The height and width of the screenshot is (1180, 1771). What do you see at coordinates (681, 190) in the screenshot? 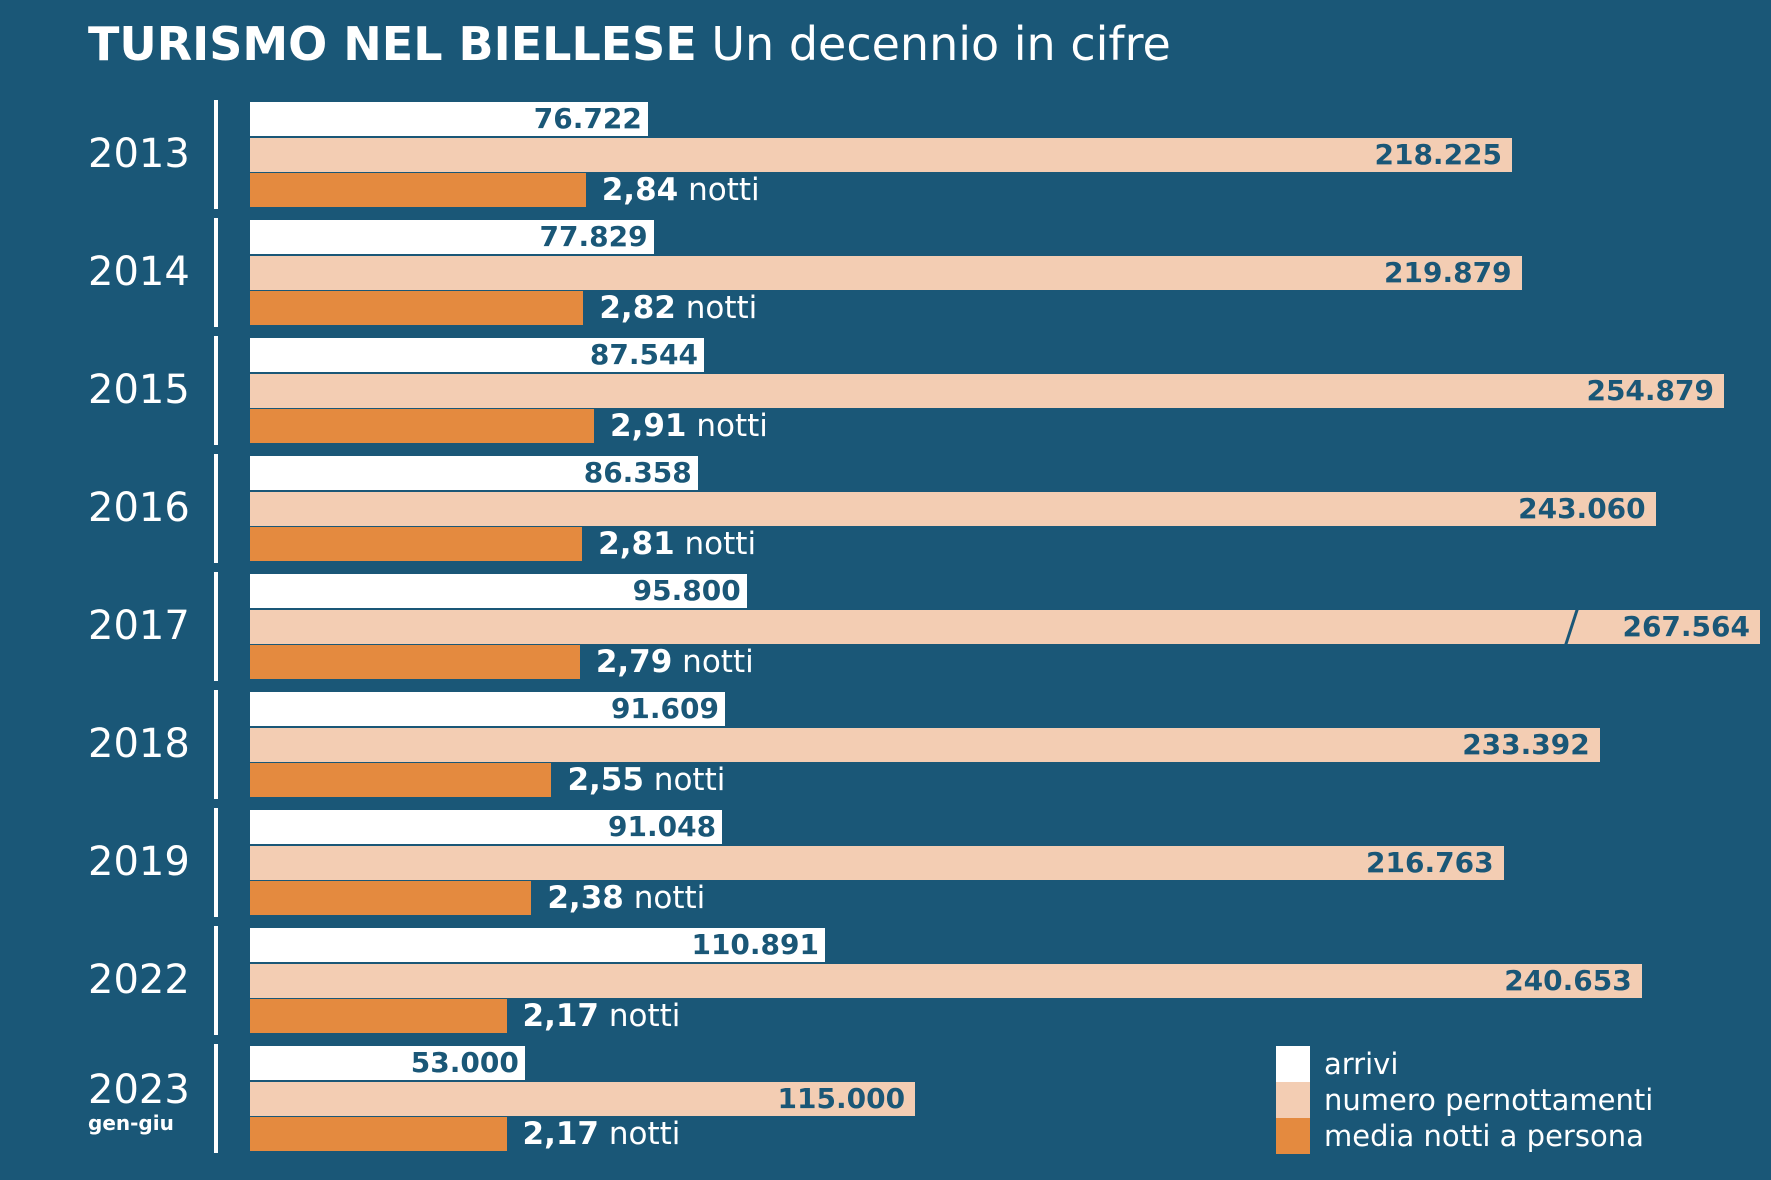
I see `value-media-2013: 2,84 notti` at bounding box center [681, 190].